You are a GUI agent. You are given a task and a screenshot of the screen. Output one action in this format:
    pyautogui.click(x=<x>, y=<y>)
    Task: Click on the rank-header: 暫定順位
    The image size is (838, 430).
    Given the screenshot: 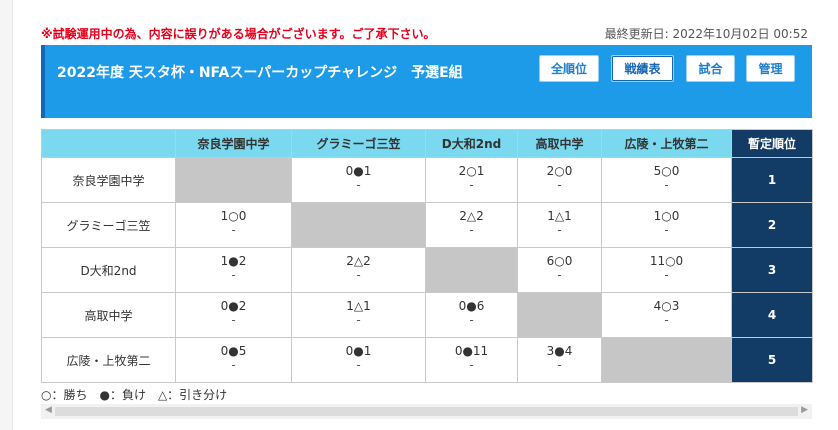 What is the action you would take?
    pyautogui.click(x=772, y=143)
    